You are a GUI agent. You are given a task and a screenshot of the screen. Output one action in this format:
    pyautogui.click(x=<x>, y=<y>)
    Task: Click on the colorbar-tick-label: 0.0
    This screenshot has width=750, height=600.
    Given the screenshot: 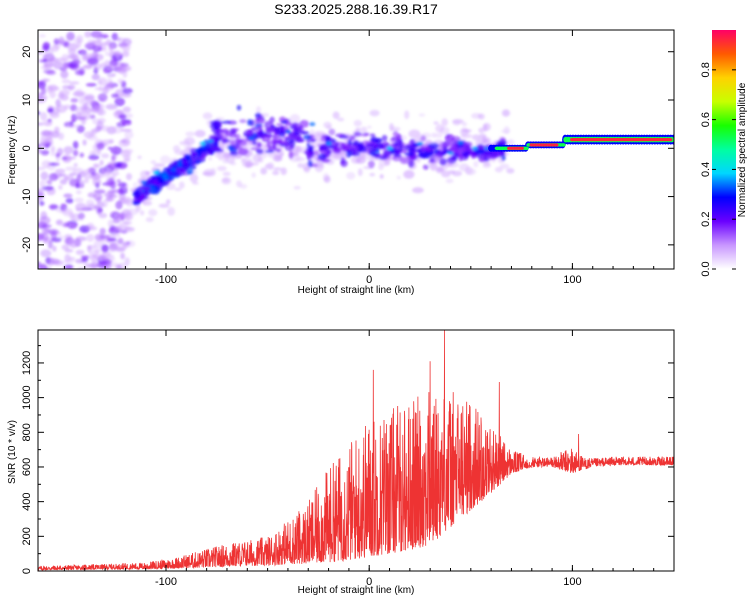 What is the action you would take?
    pyautogui.click(x=706, y=268)
    